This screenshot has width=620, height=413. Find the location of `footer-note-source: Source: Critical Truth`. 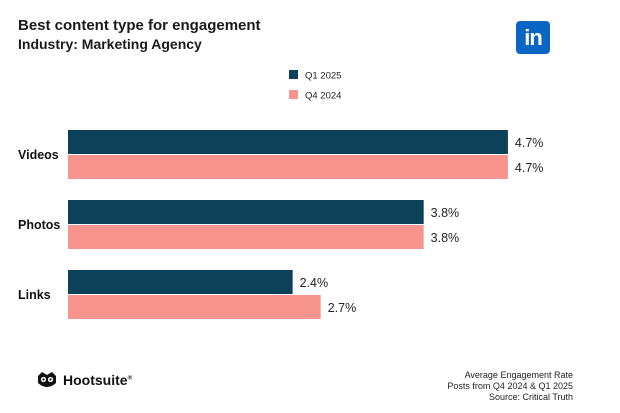

footer-note-source: Source: Critical Truth is located at coordinates (530, 397).